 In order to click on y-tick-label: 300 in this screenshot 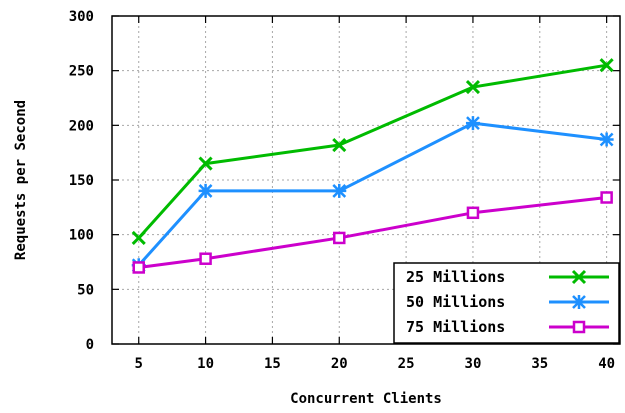, I will do `click(81, 17)`.